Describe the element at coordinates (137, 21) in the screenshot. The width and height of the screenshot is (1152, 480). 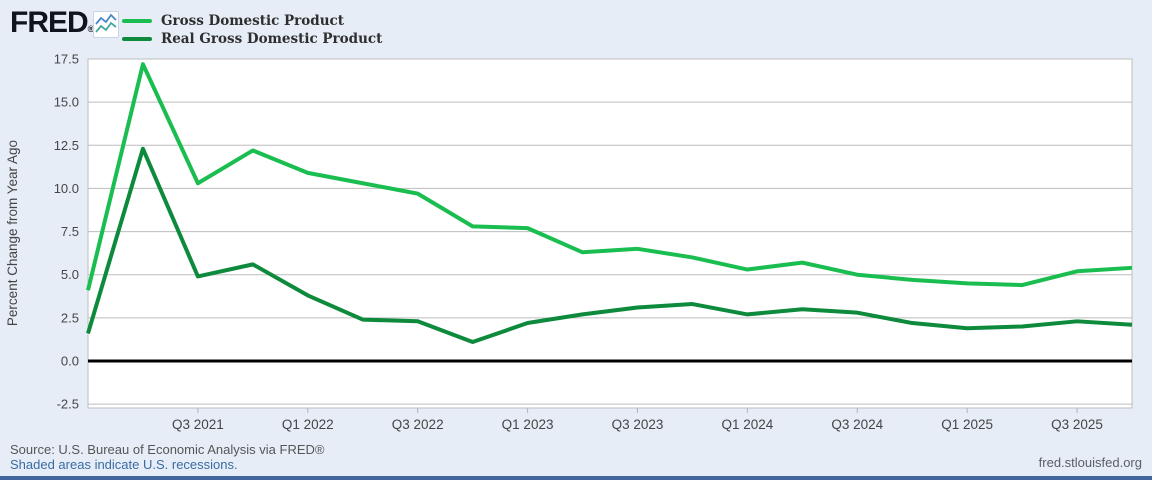
I see `gdp-swatch` at that location.